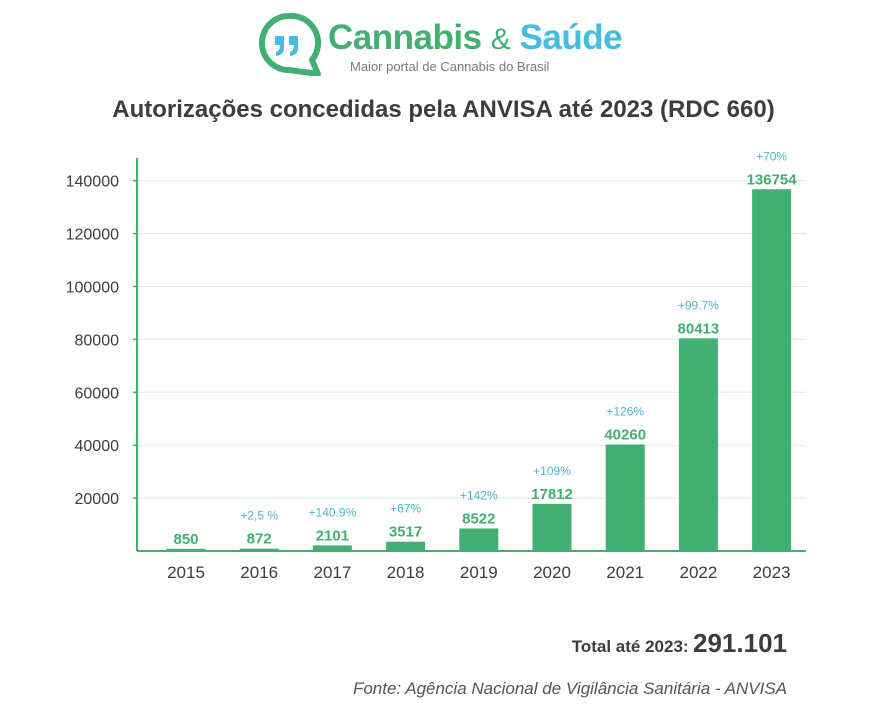  What do you see at coordinates (259, 539) in the screenshot?
I see `value-label: 872` at bounding box center [259, 539].